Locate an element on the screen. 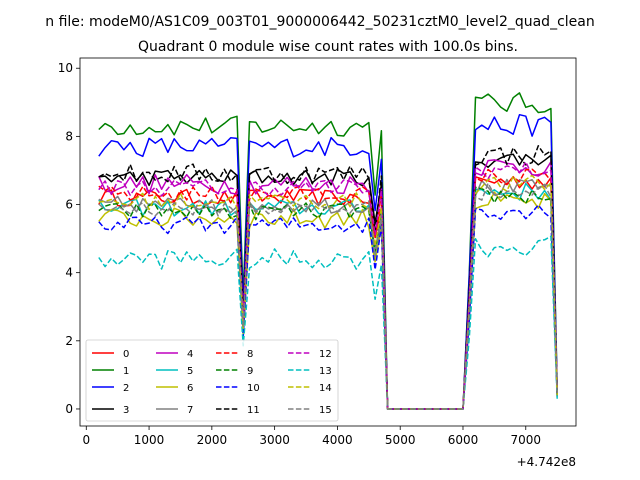  legend-label-15: 15 is located at coordinates (325, 410).